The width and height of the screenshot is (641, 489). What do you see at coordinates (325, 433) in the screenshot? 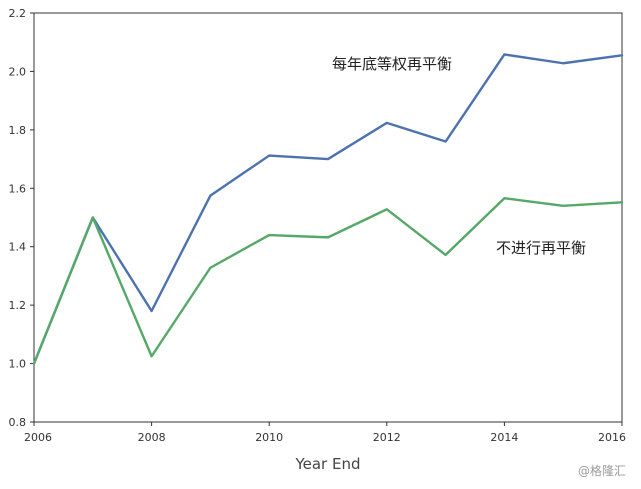
I see `x-axis: 2006 2008 2010 2012 2014 2016` at bounding box center [325, 433].